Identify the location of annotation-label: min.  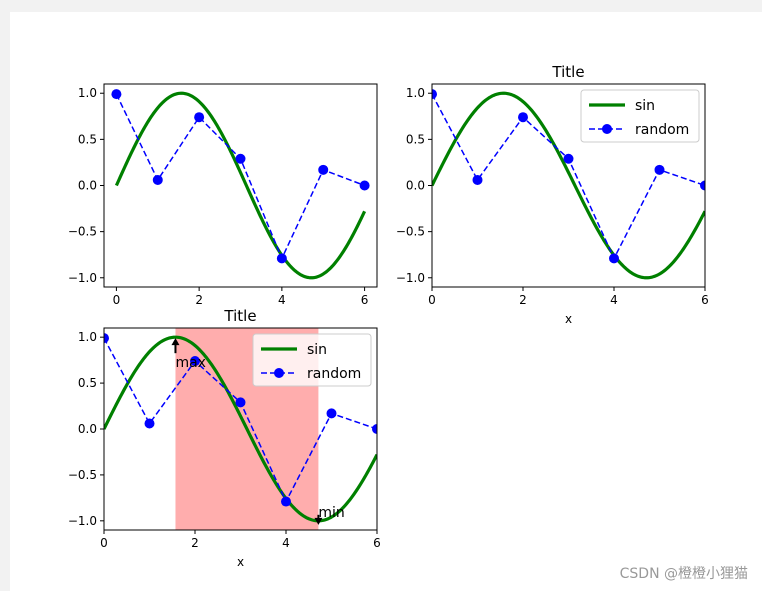
(331, 513).